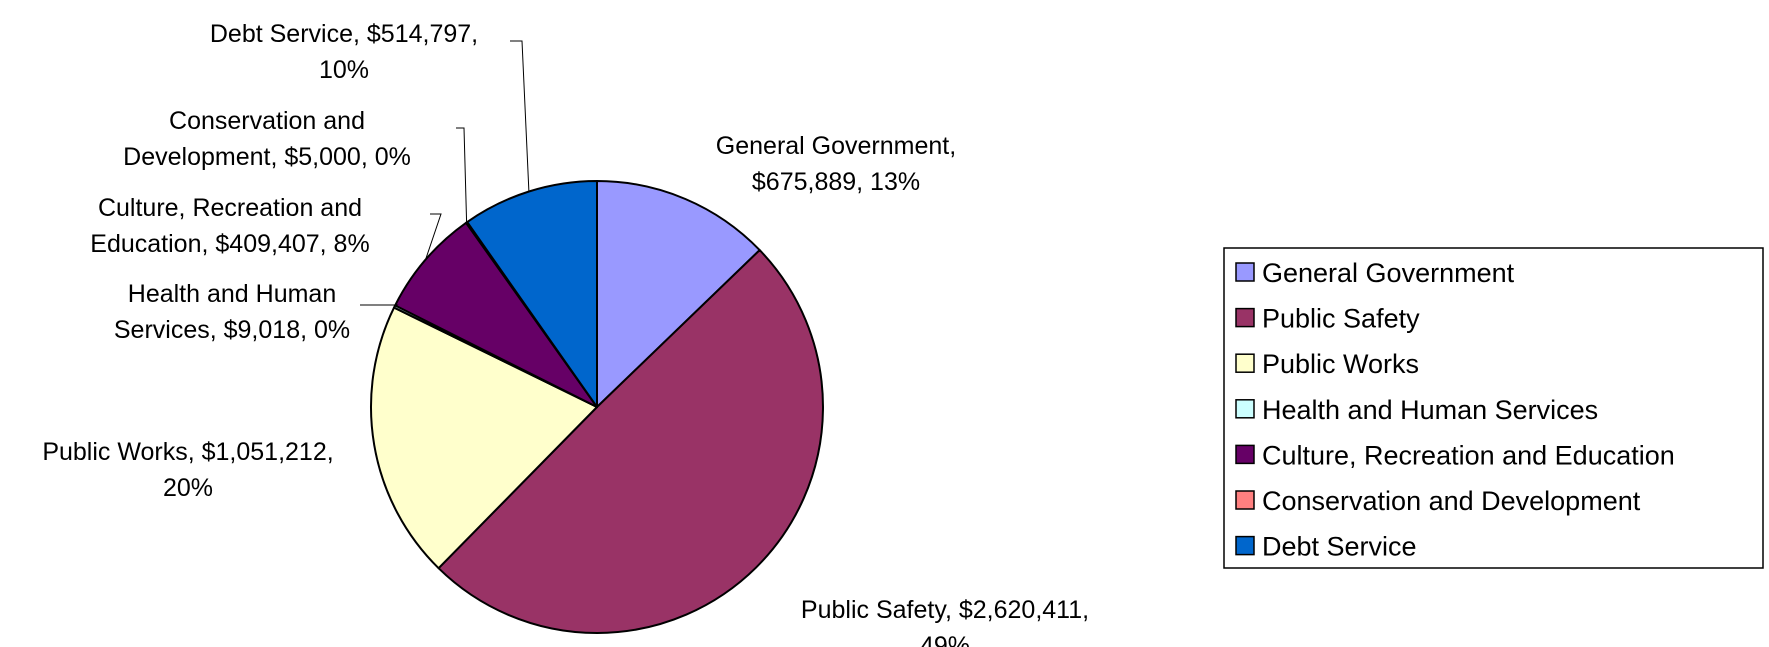  I want to click on legend-label-public-works: Public Works, so click(1340, 364).